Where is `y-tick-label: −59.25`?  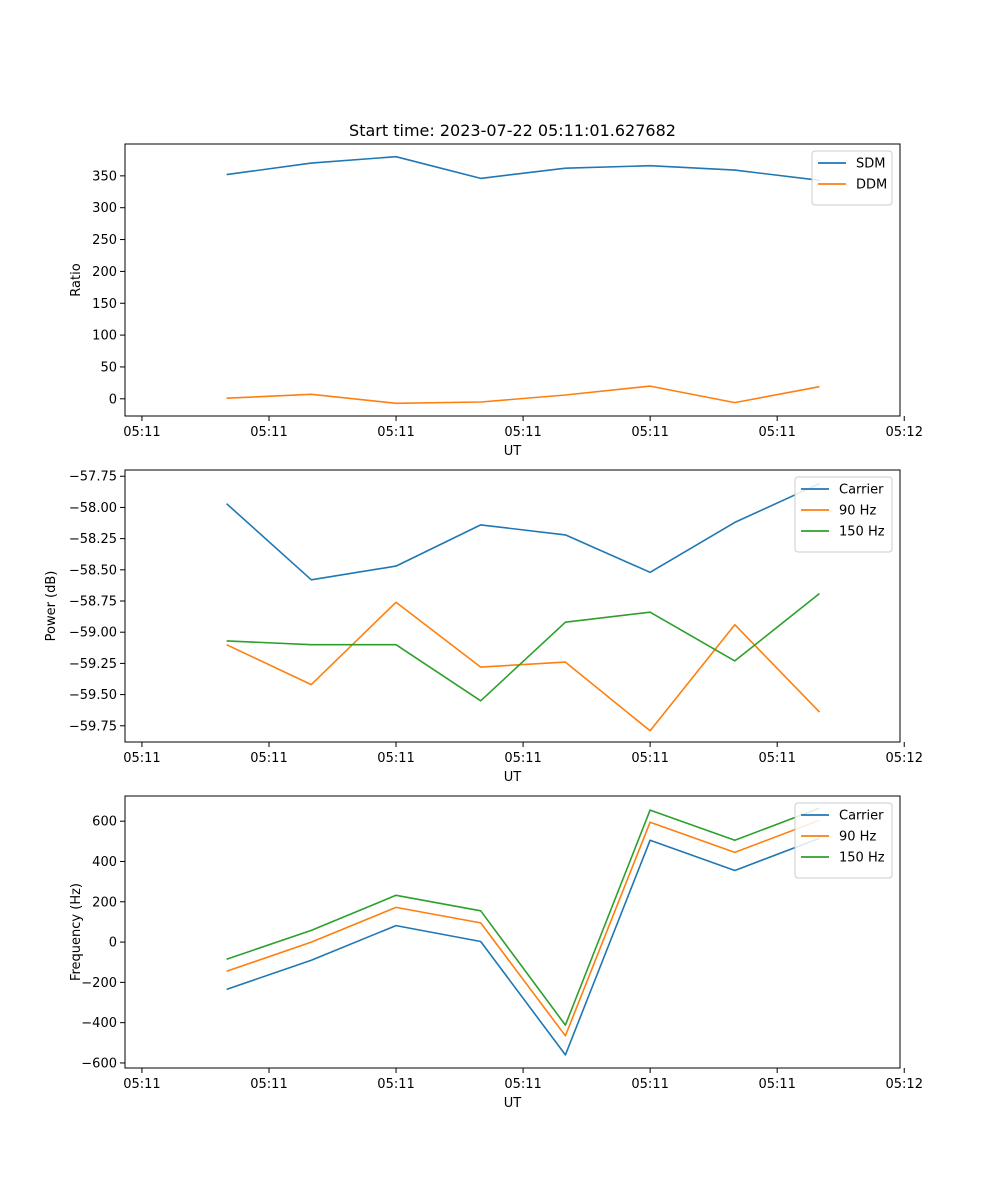 y-tick-label: −59.25 is located at coordinates (93, 664).